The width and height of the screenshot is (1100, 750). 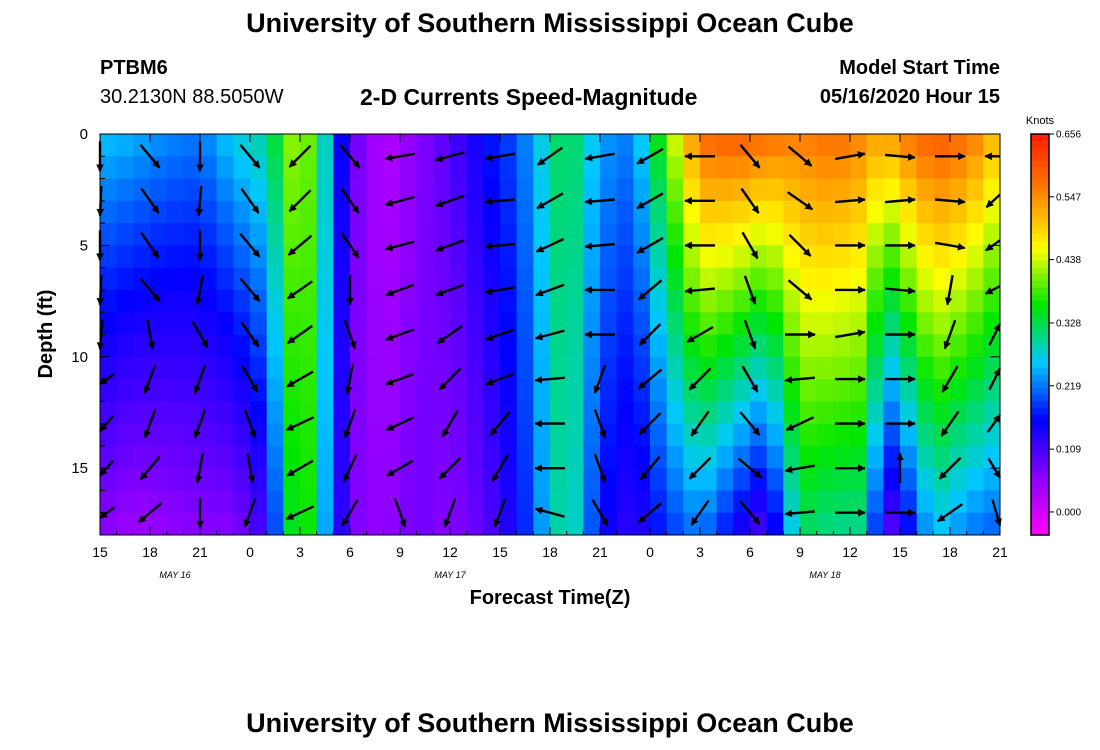 What do you see at coordinates (46, 334) in the screenshot?
I see `y-axis-label: Depth (ft)` at bounding box center [46, 334].